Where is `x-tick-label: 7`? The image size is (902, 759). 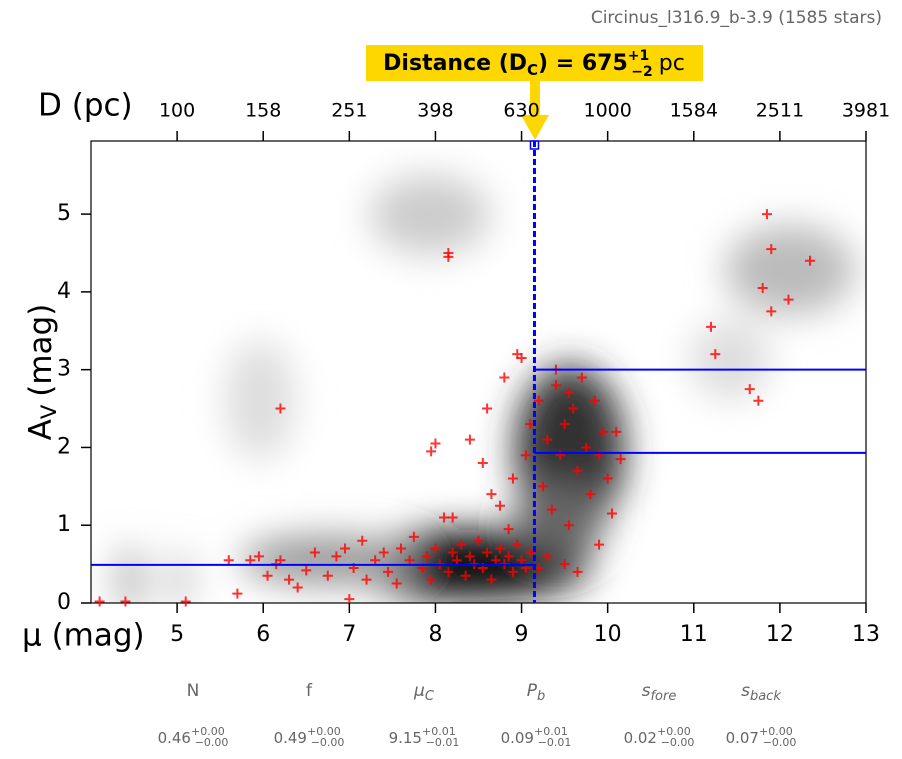
x-tick-label: 7 is located at coordinates (349, 634).